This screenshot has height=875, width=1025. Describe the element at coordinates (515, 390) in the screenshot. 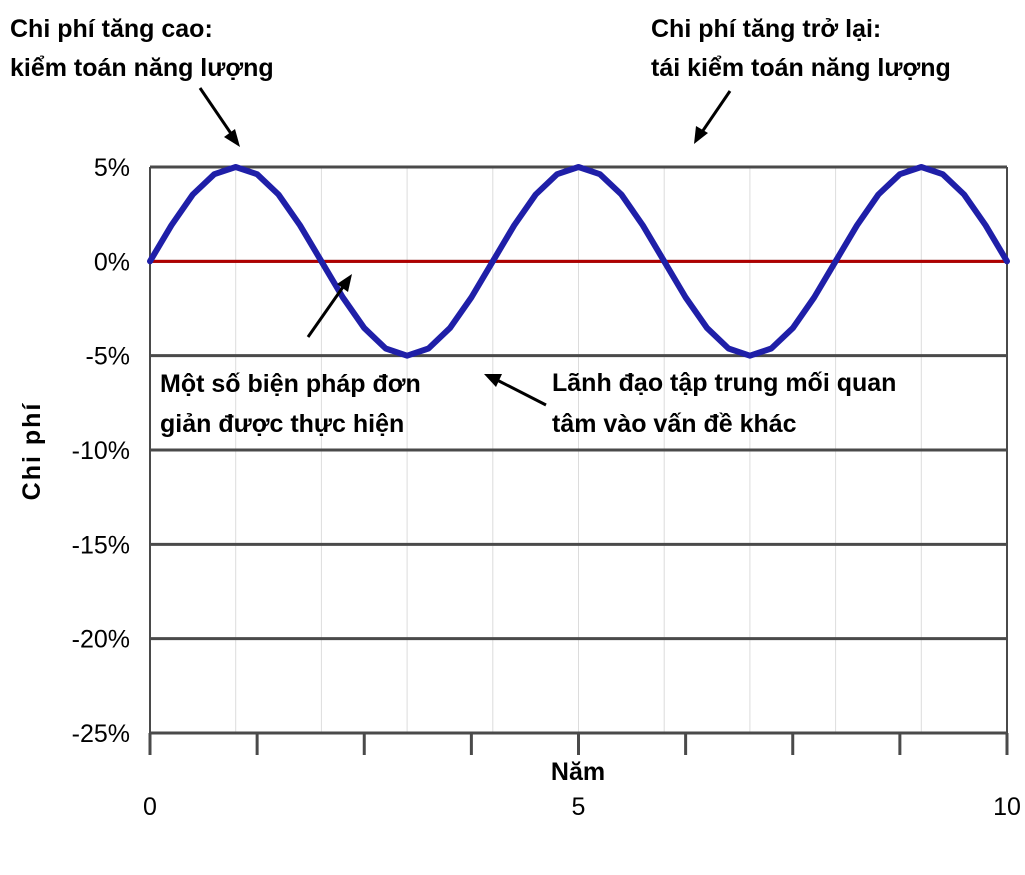

I see `arrow-leadership` at that location.